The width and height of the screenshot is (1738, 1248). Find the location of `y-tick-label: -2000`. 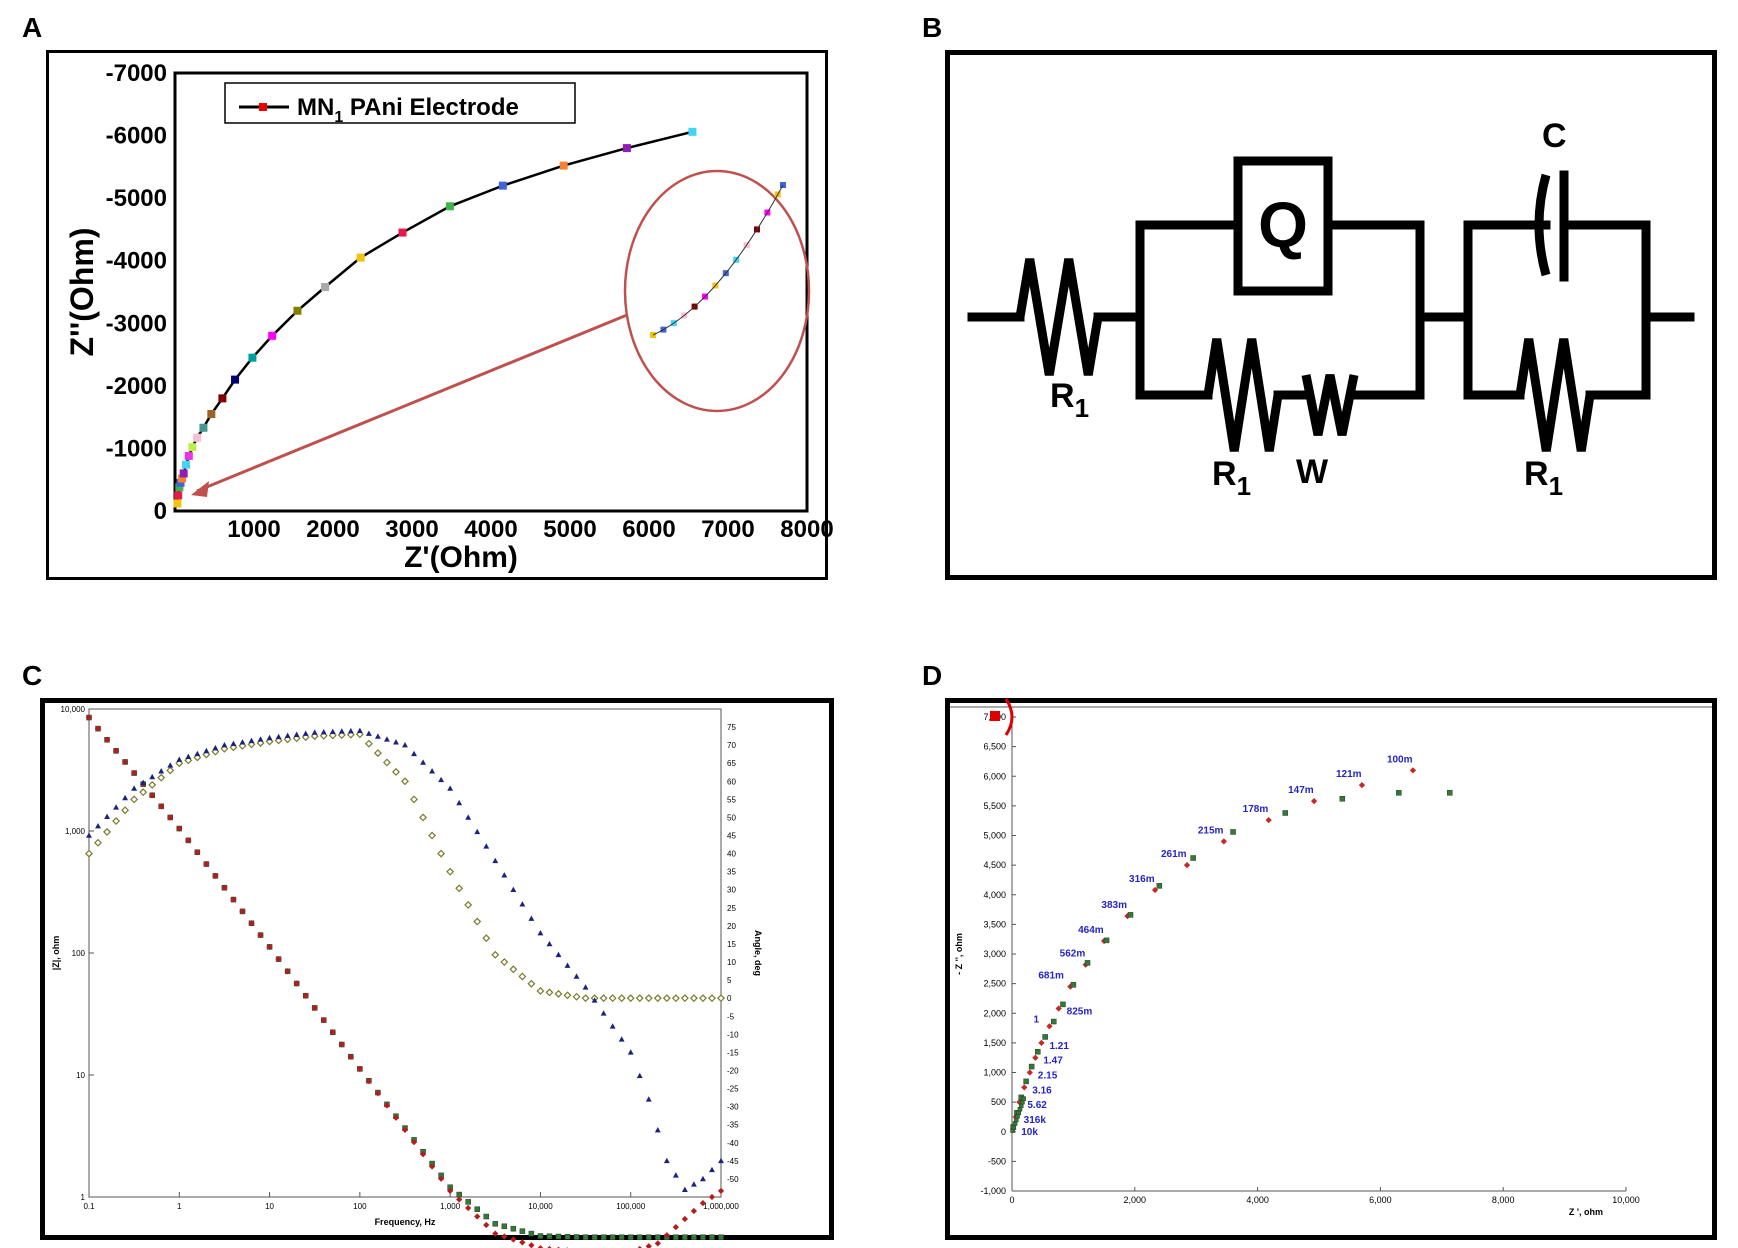

y-tick-label: -2000 is located at coordinates (136, 386).